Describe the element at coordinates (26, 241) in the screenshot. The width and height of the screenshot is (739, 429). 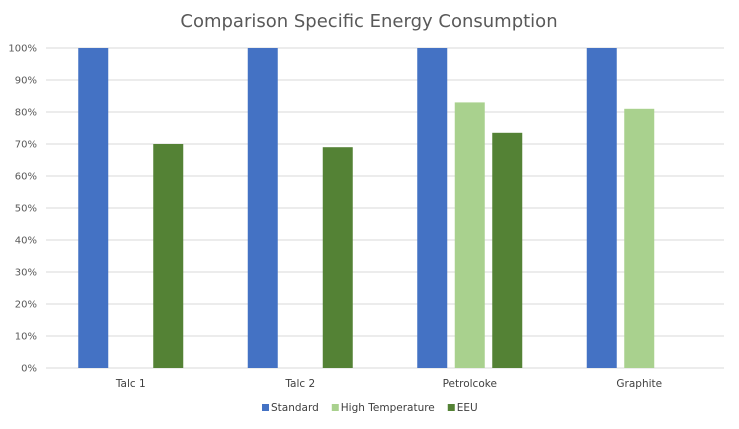
I see `y-tick-label: 40%` at that location.